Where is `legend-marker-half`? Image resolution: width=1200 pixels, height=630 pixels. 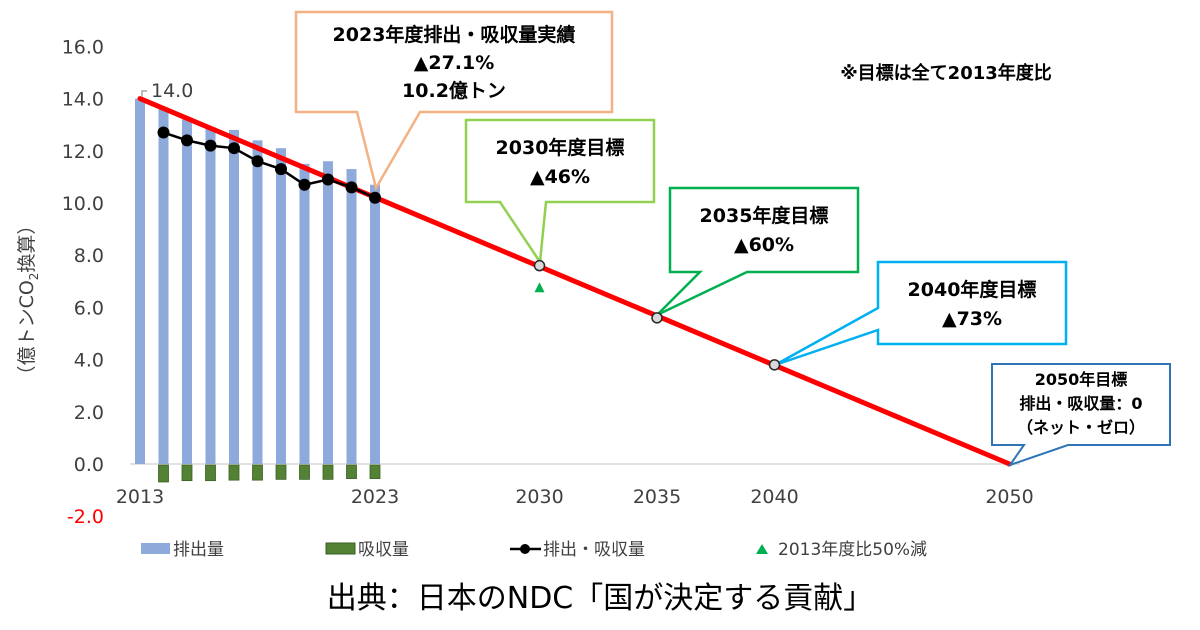 legend-marker-half is located at coordinates (762, 549).